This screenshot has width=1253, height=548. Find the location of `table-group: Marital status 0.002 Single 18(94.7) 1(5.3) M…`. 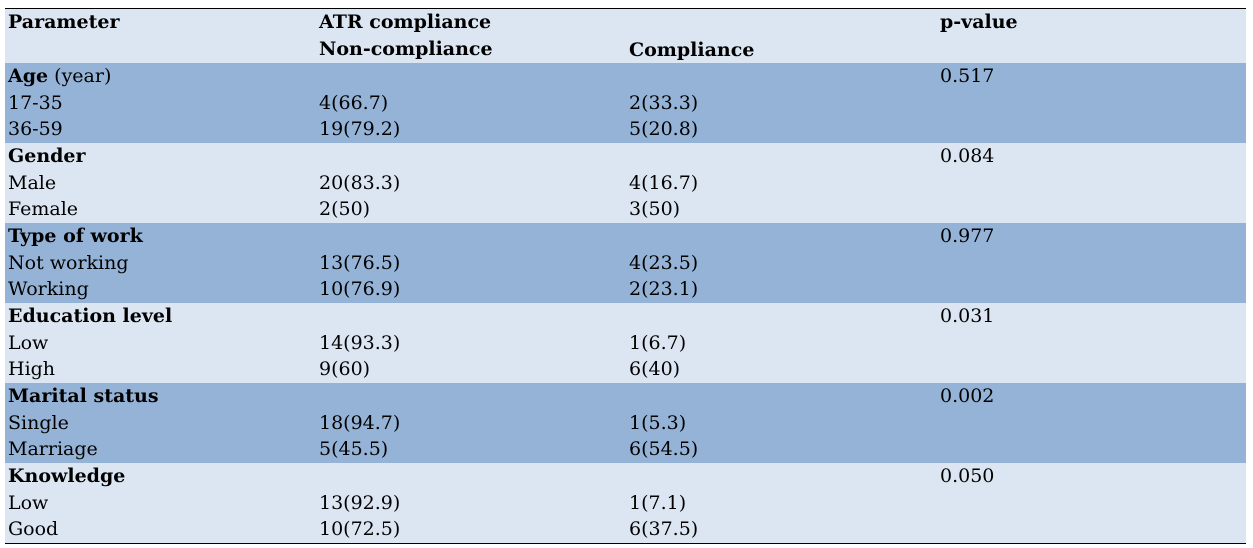

table-group: Marital status 0.002 Single 18(94.7) 1(5.3) M… is located at coordinates (625, 423).